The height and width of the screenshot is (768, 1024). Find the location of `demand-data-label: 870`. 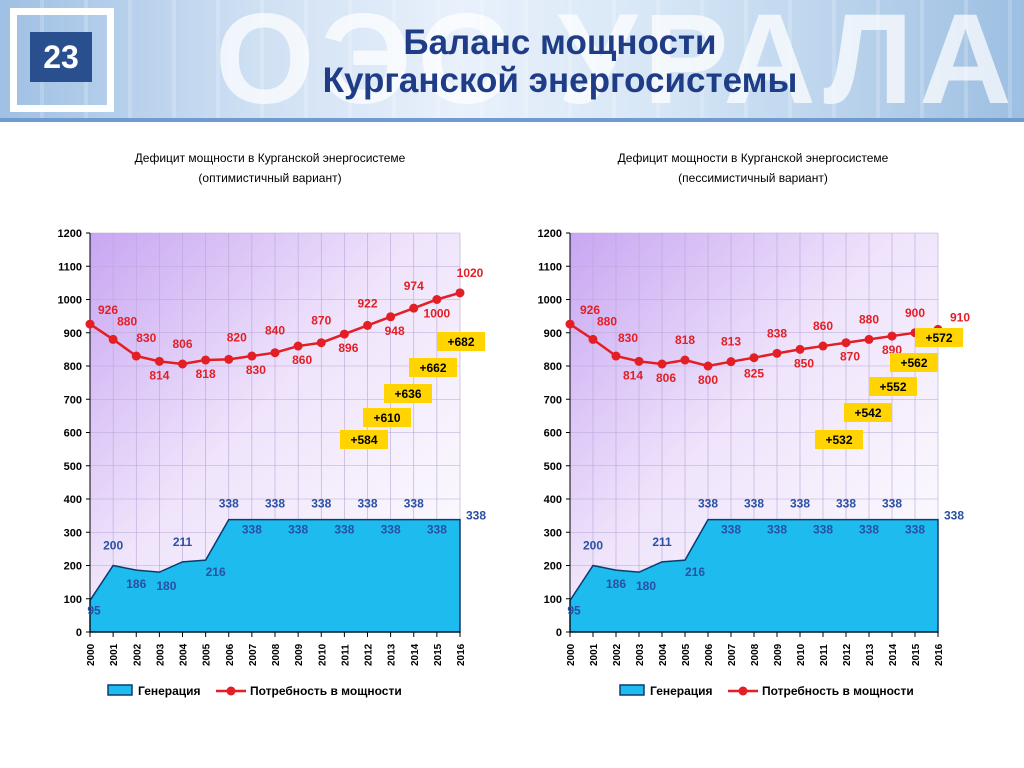

demand-data-label: 870 is located at coordinates (850, 357).